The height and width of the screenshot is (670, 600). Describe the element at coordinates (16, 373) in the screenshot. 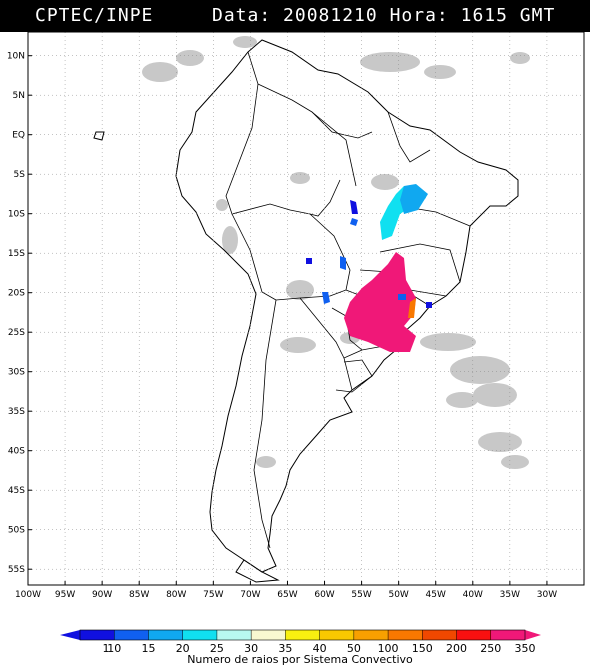

I see `lat-tick-label: 30S` at that location.